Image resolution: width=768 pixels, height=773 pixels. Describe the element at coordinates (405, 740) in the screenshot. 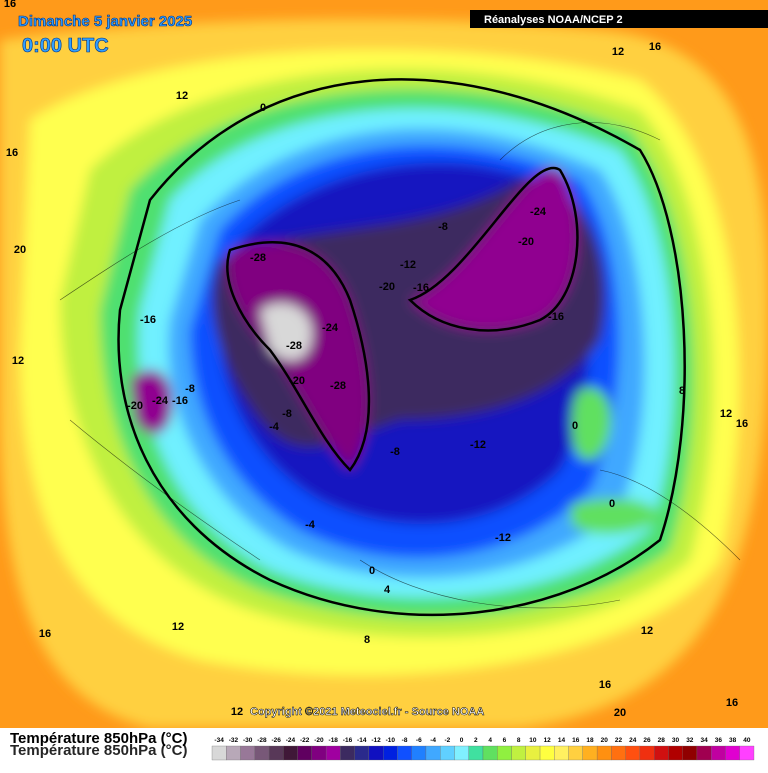

I see `legend-label: -8` at that location.